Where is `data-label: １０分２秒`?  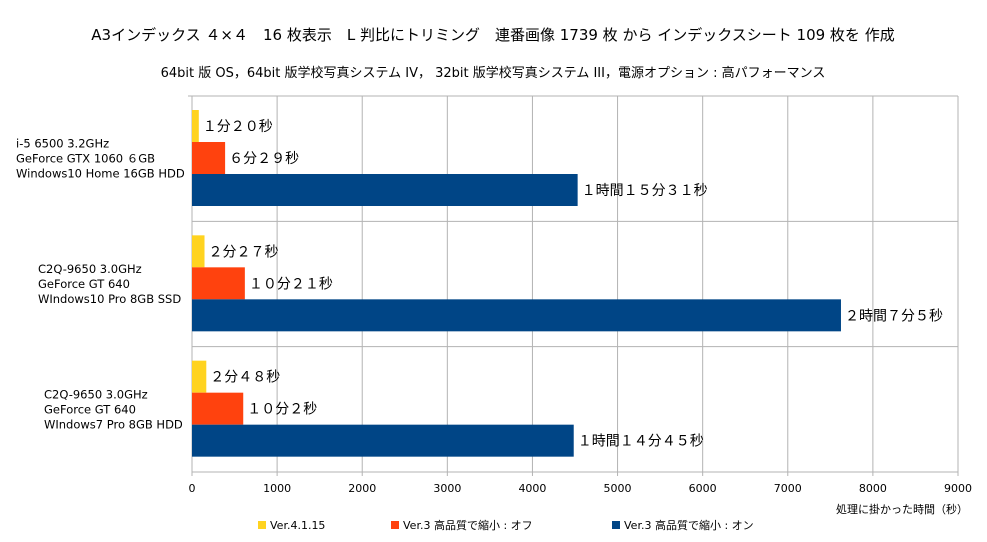
data-label: １０分２秒 is located at coordinates (282, 410).